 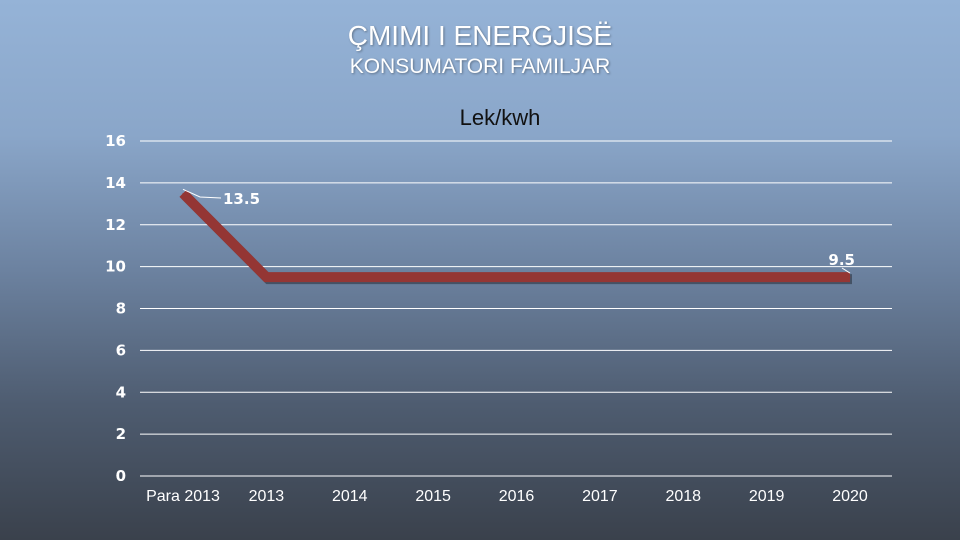 What do you see at coordinates (241, 199) in the screenshot?
I see `data-label: 13.5` at bounding box center [241, 199].